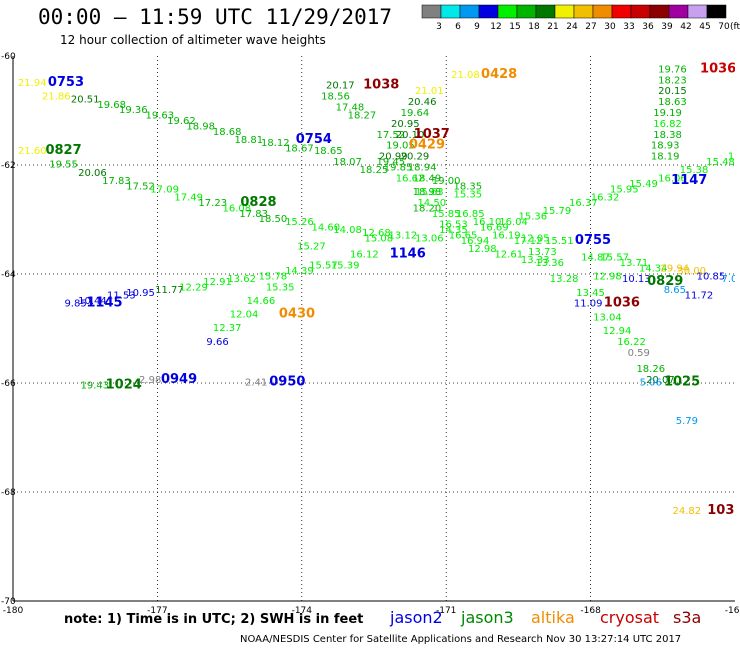 Image resolution: width=740 pixels, height=650 pixels. What do you see at coordinates (311, 246) in the screenshot?
I see `wave-height-label: 15.27` at bounding box center [311, 246].